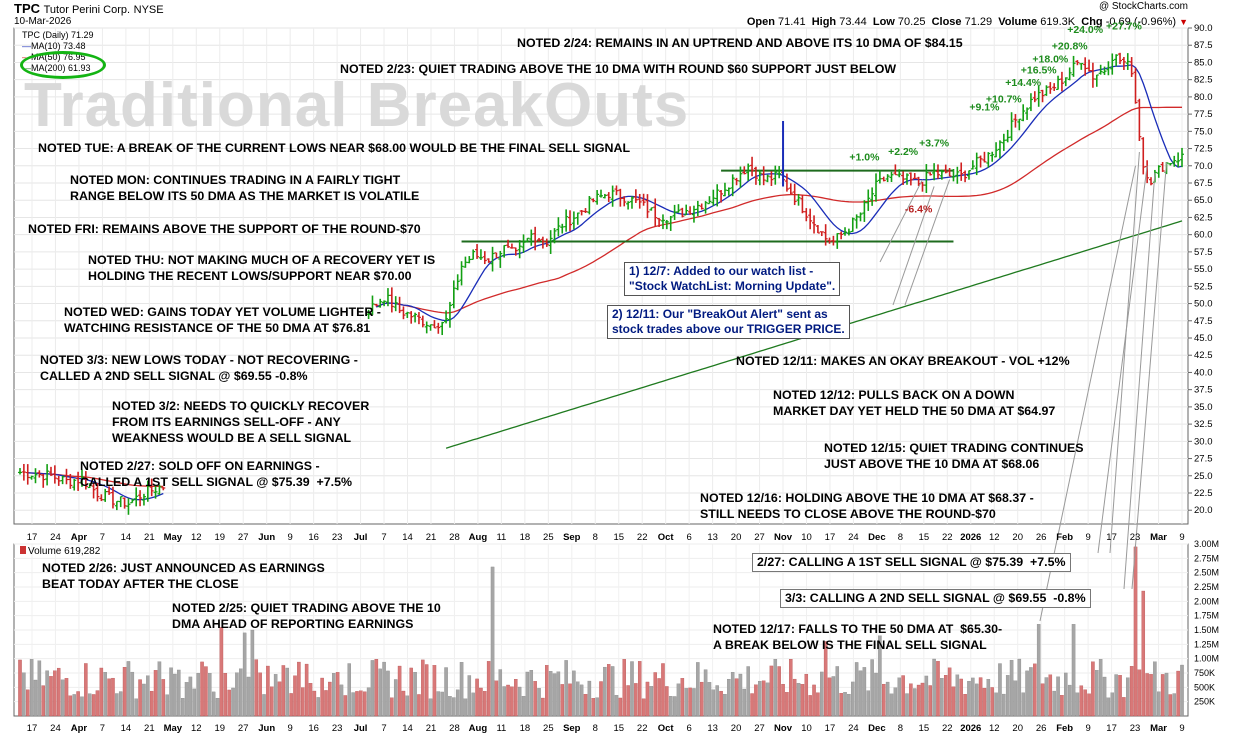  What do you see at coordinates (970, 728) in the screenshot?
I see `date-label: 2026` at bounding box center [970, 728].